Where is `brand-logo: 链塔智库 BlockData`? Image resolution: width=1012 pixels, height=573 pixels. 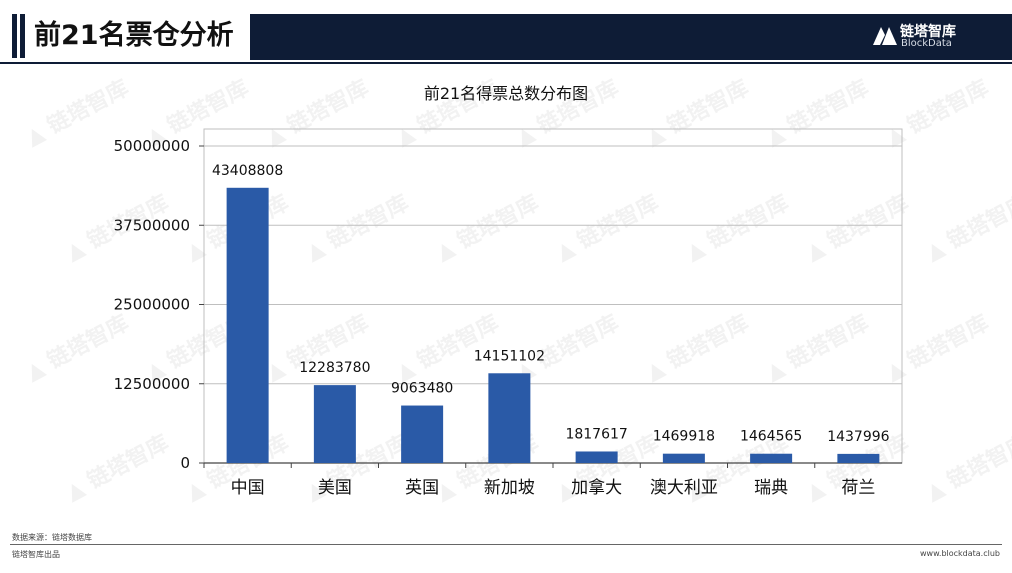 brand-logo: 链塔智库 BlockData is located at coordinates (927, 37).